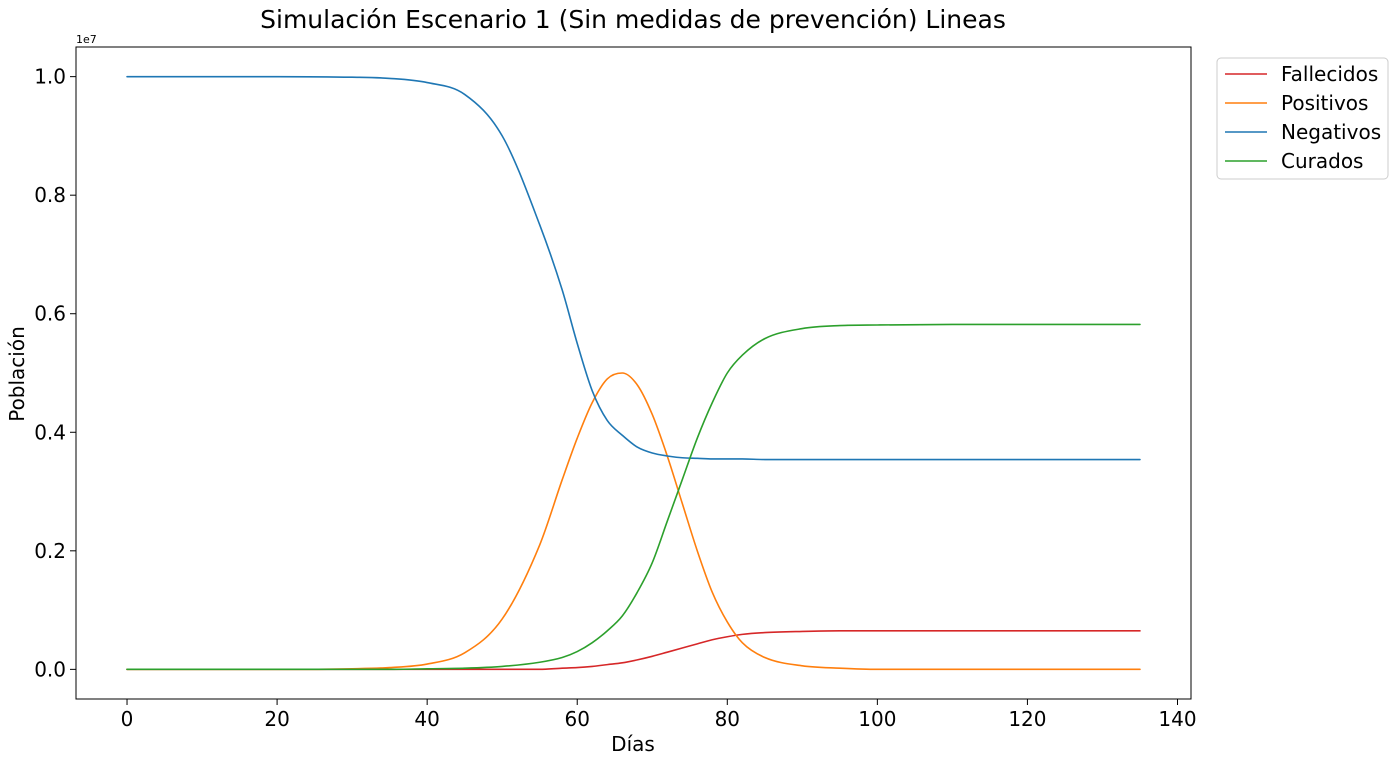  Describe the element at coordinates (426, 719) in the screenshot. I see `x-tick-label: 40` at that location.